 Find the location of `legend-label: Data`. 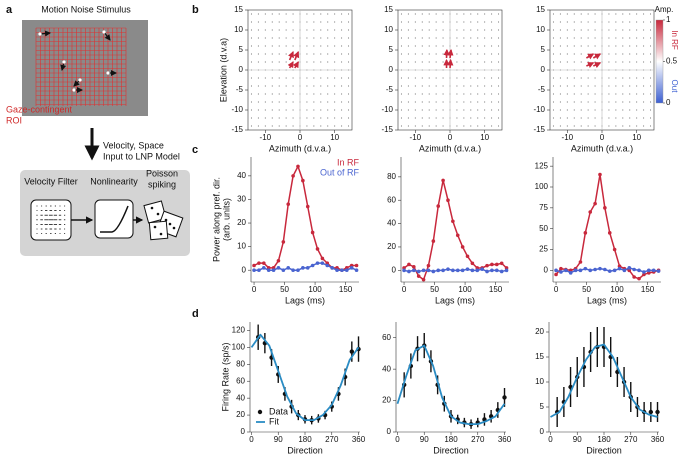

legend-label: Data is located at coordinates (278, 411).